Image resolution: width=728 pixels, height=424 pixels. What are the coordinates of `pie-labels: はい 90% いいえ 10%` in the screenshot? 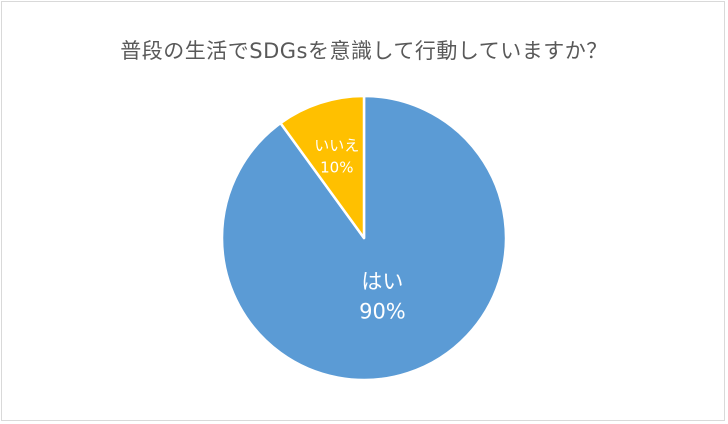 It's located at (359, 229).